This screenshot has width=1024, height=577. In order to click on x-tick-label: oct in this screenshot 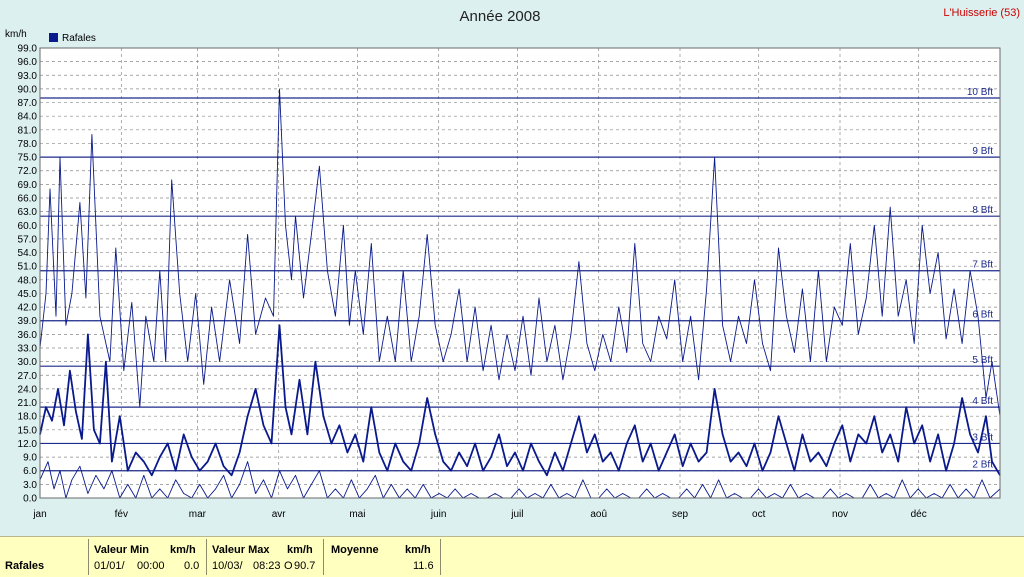, I will do `click(759, 514)`.